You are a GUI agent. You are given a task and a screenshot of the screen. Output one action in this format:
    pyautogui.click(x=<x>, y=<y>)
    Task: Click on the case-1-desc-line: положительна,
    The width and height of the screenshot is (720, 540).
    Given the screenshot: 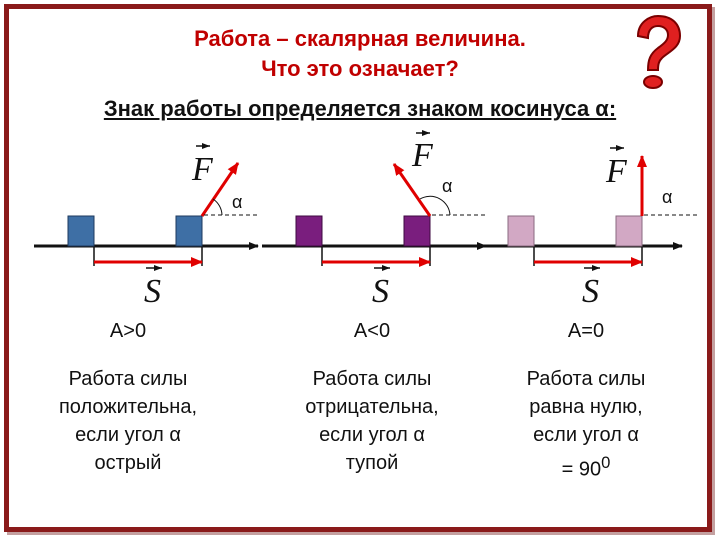 What is the action you would take?
    pyautogui.click(x=128, y=407)
    